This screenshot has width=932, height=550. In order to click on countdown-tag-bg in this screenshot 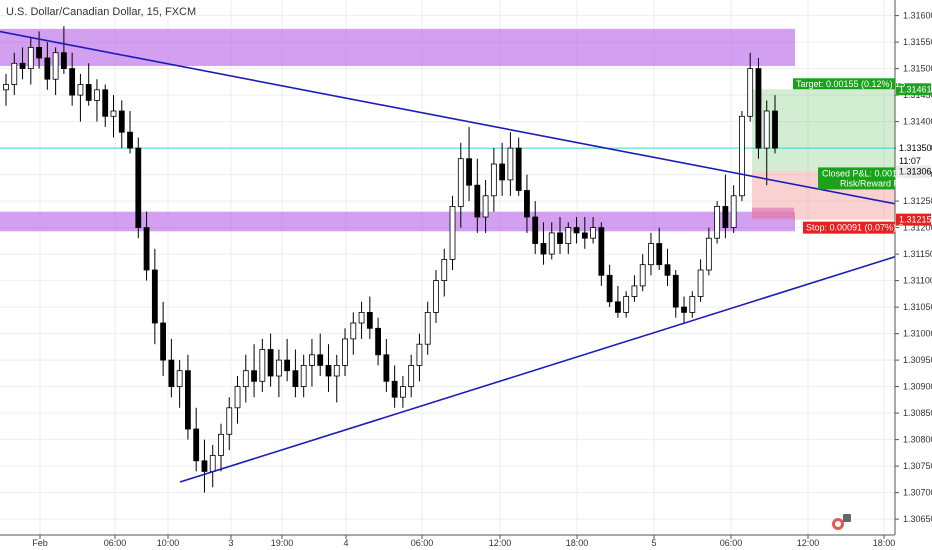, I will do `click(913, 161)`.